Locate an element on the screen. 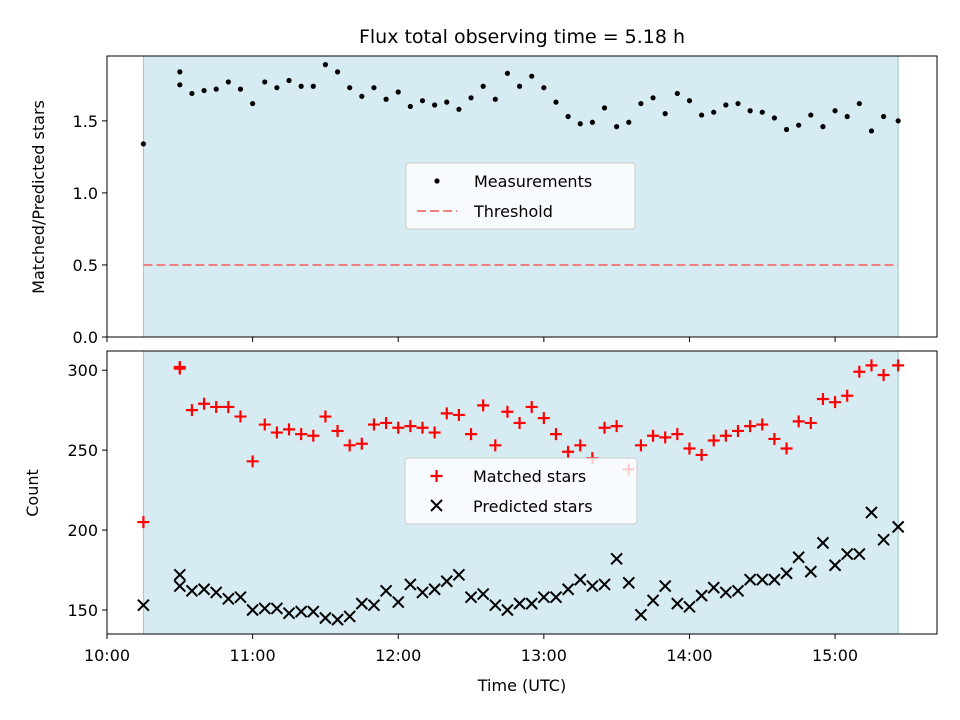 This screenshot has width=960, height=720. x-tick-label: 13:00 is located at coordinates (544, 655).